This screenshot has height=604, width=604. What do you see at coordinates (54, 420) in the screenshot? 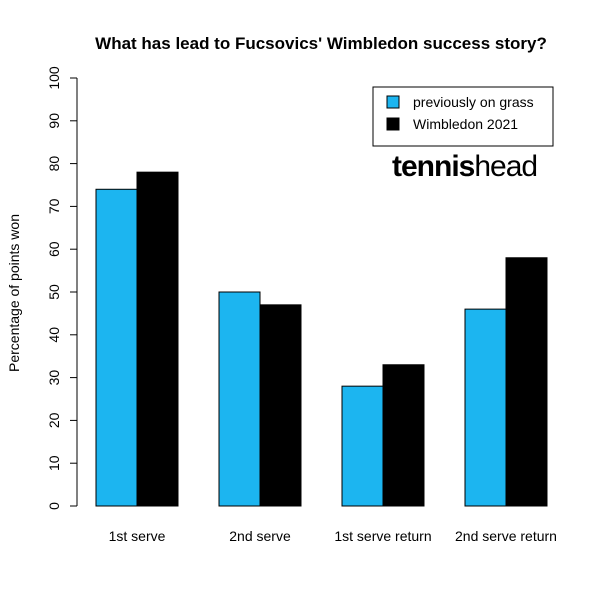
I see `y-tick-label: 20` at bounding box center [54, 420].